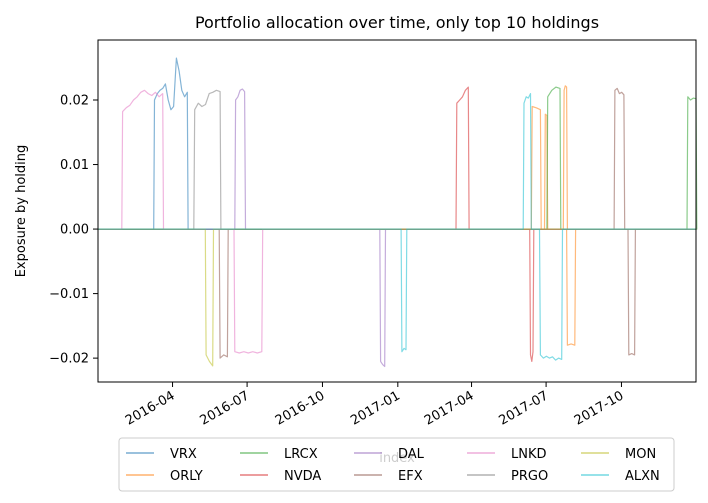 The height and width of the screenshot is (503, 708). Describe the element at coordinates (410, 476) in the screenshot. I see `legend-label-efx: EFX` at that location.